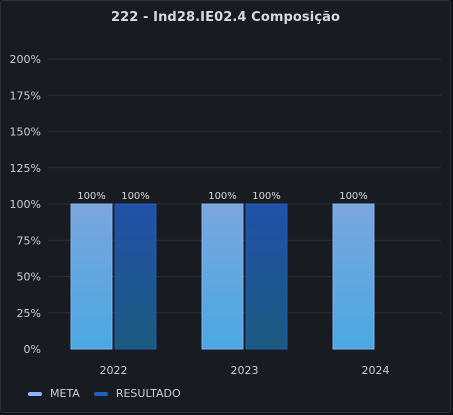  What do you see at coordinates (25, 132) in the screenshot?
I see `y-tick-label: 150%` at bounding box center [25, 132].